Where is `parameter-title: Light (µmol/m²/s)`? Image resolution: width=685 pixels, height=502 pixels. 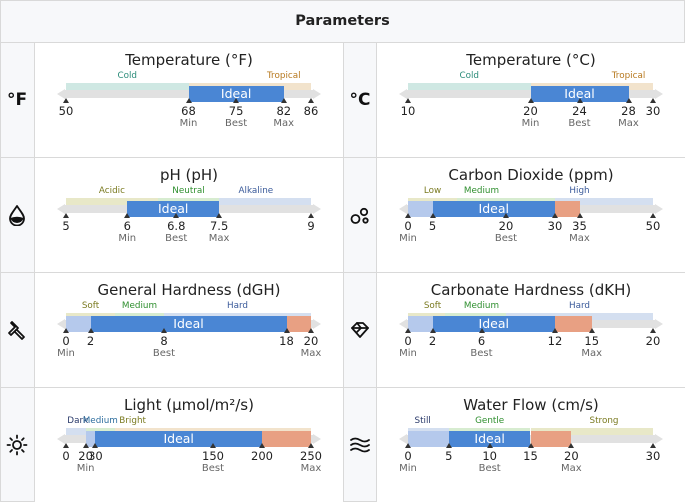
parameter-title: Light (µmol/m²/s) is located at coordinates (189, 405).